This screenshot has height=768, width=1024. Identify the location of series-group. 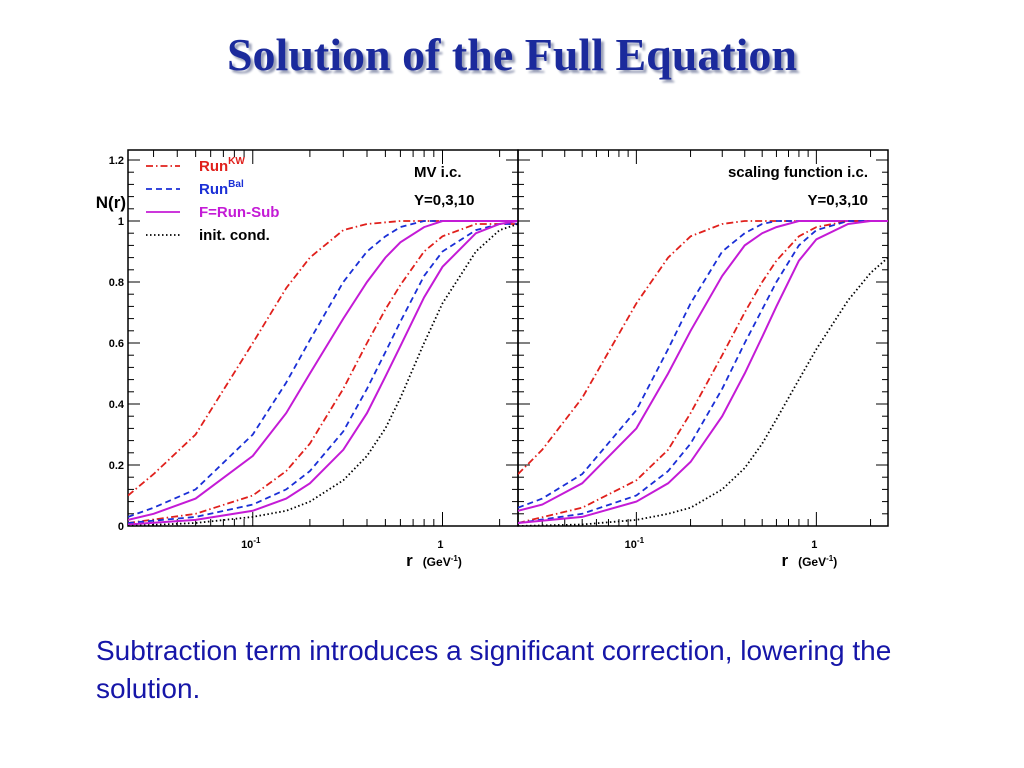
(703, 373).